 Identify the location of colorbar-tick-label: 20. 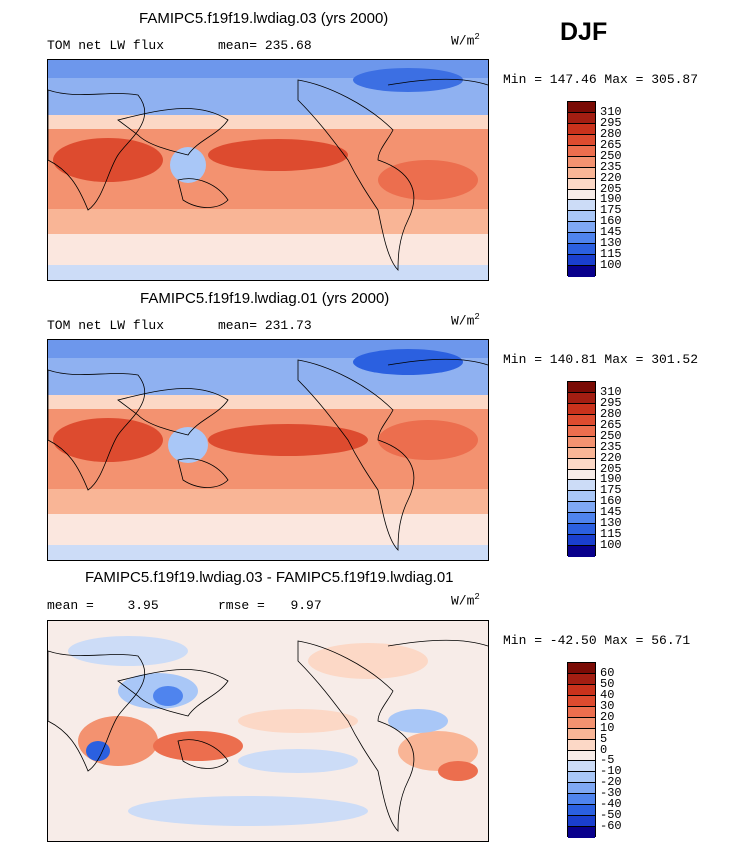
(607, 716).